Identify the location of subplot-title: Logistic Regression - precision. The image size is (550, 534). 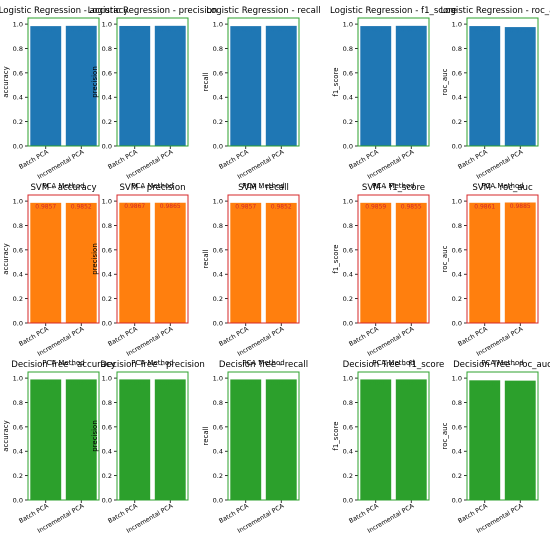
(153, 11).